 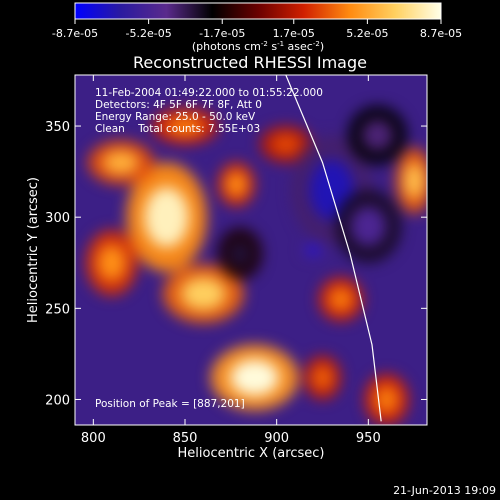 What do you see at coordinates (33, 250) in the screenshot?
I see `y-axis-label: Heliocentric Y (arcsec)` at bounding box center [33, 250].